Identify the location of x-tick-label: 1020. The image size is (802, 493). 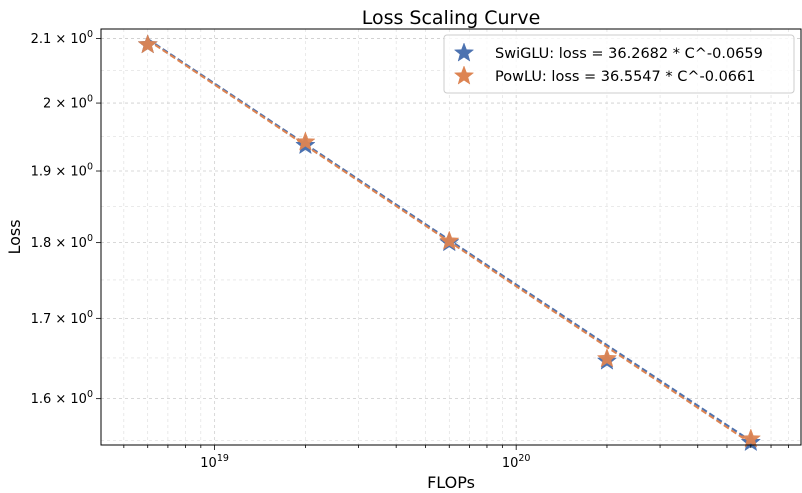
(516, 462).